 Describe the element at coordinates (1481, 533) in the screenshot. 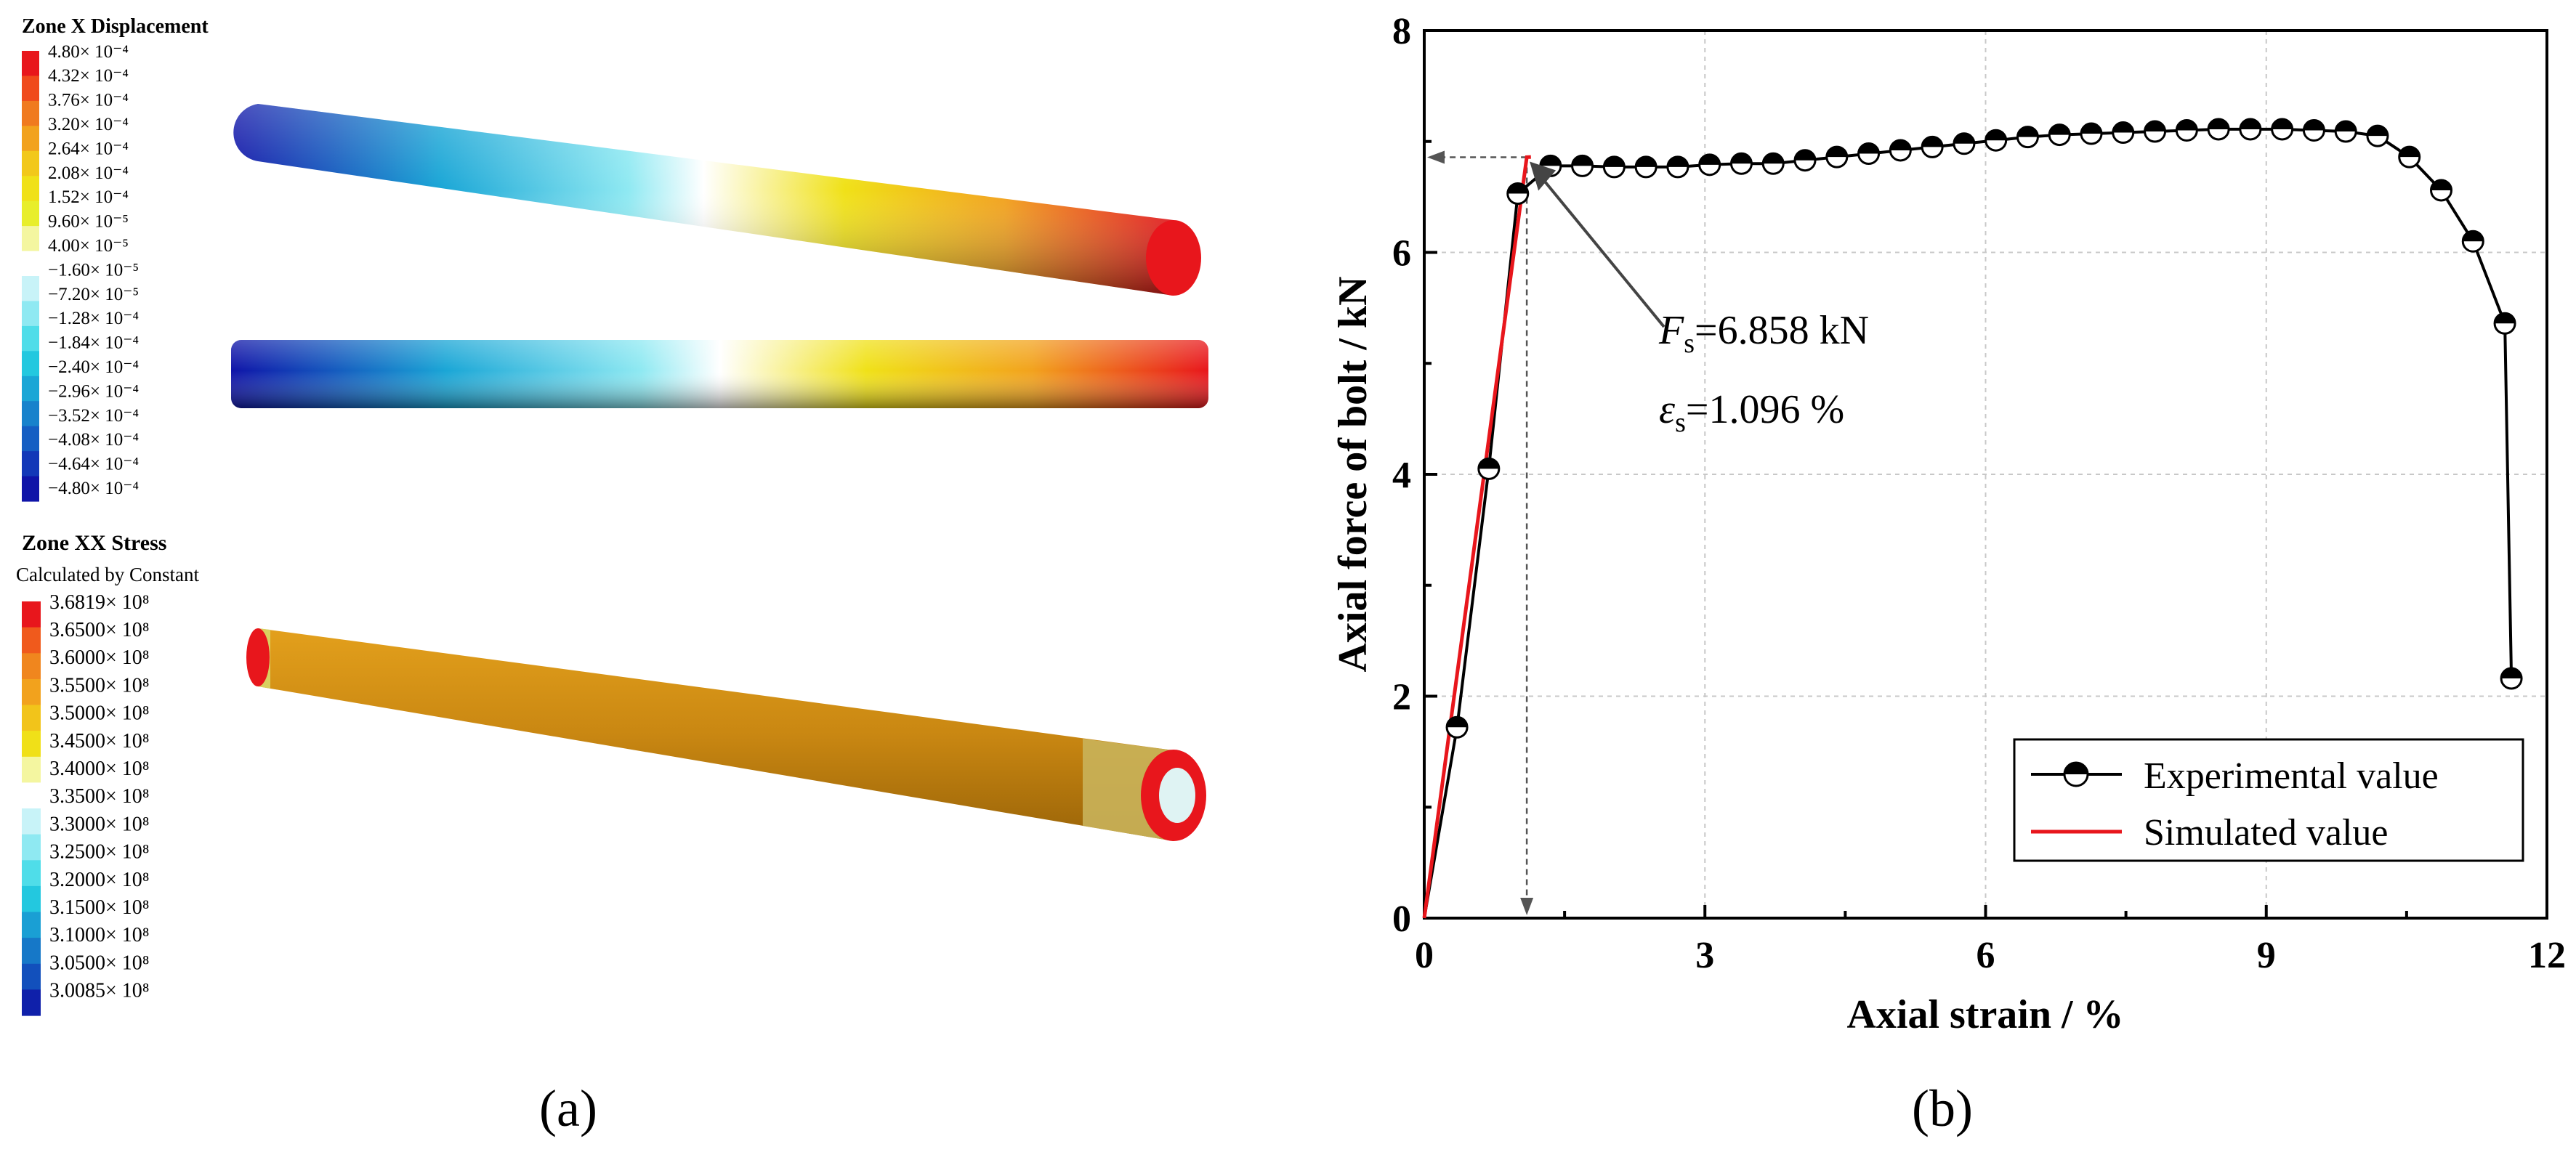

I see `yield-guide-lines` at that location.